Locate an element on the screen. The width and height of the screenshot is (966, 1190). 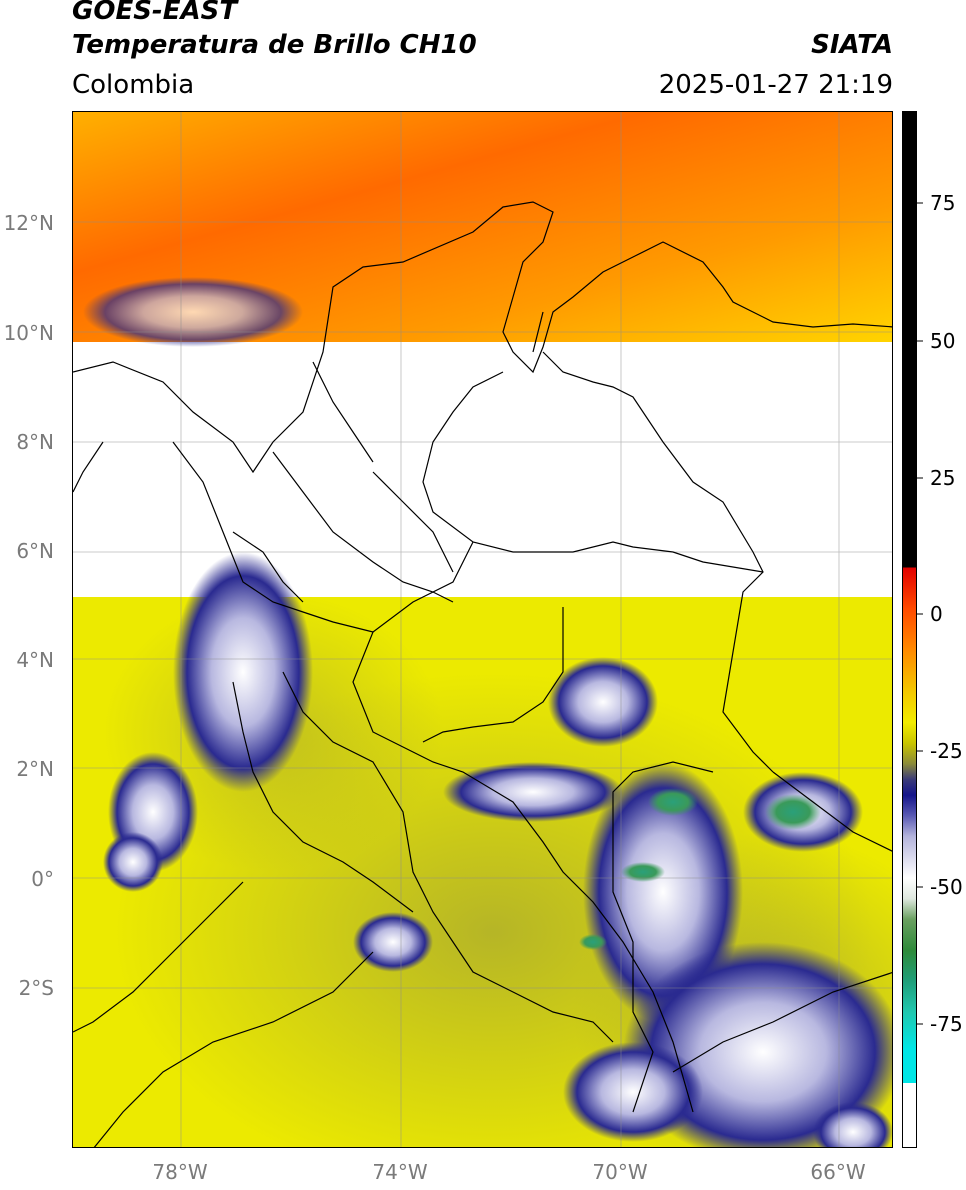
colorbar-tick-label: 0 is located at coordinates (936, 614).